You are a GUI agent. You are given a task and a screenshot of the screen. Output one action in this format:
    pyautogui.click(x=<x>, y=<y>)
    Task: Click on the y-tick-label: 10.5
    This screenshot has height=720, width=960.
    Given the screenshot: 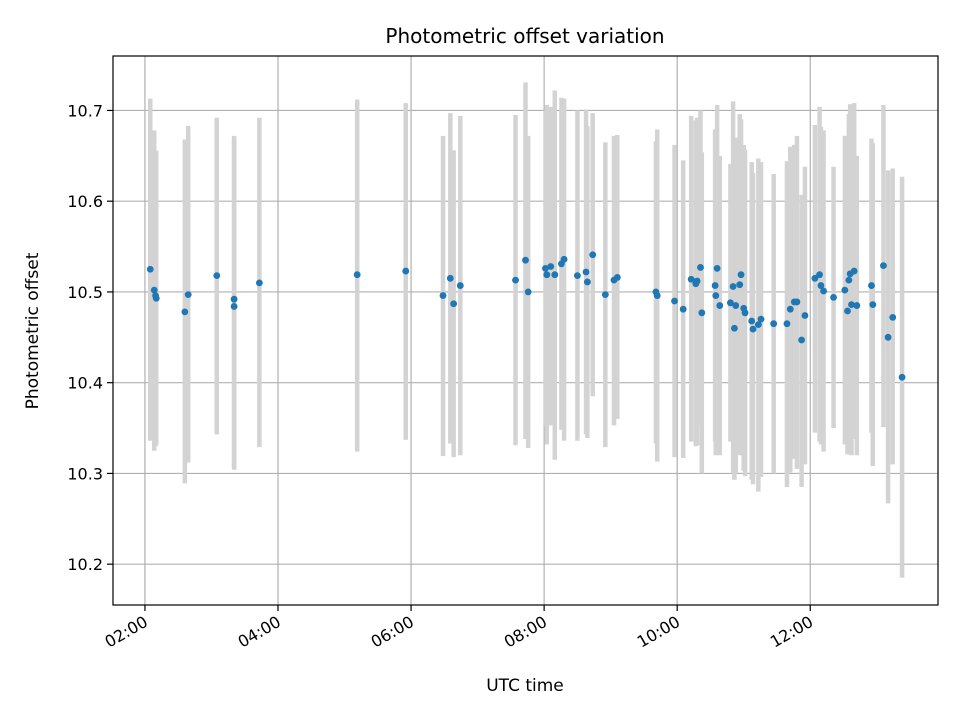 What is the action you would take?
    pyautogui.click(x=85, y=292)
    